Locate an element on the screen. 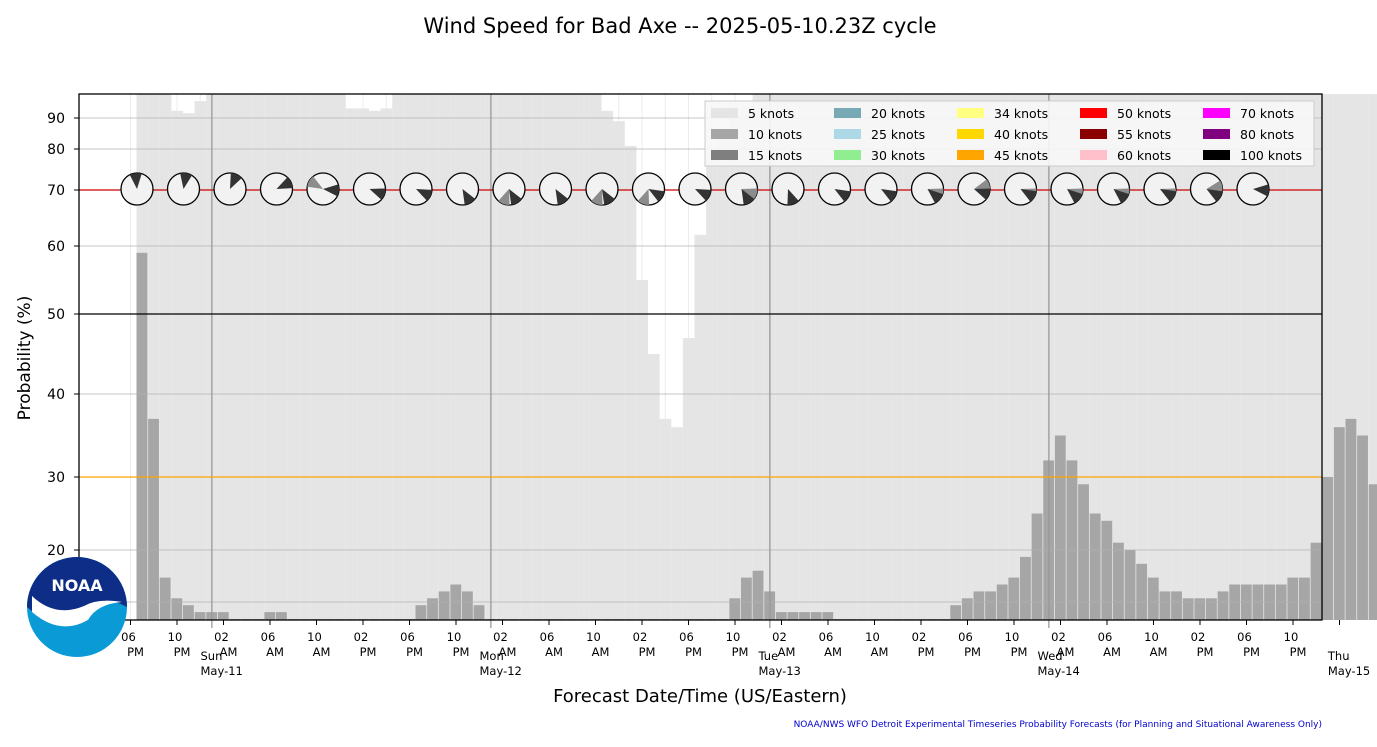 The image size is (1377, 747). x-tick-day: Mon is located at coordinates (492, 656).